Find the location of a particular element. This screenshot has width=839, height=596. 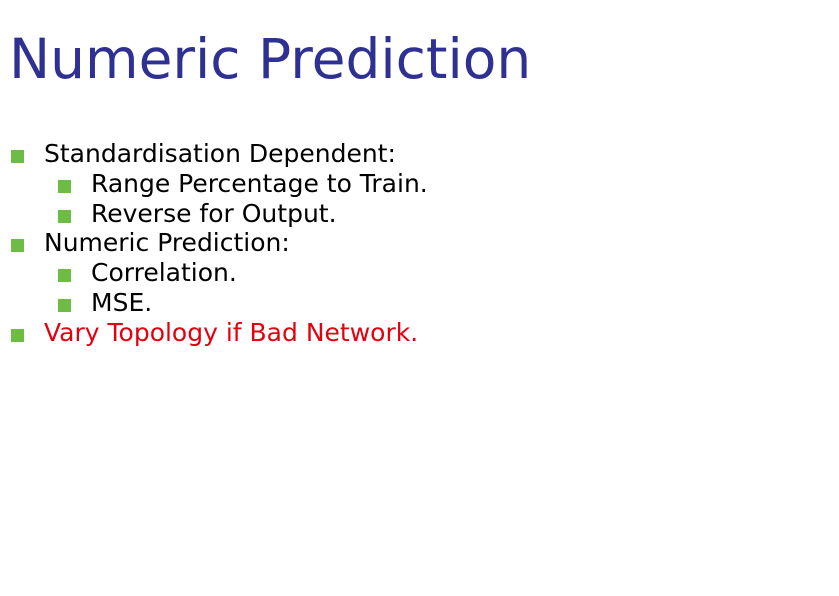

bullet-text: MSE. is located at coordinates (122, 302).